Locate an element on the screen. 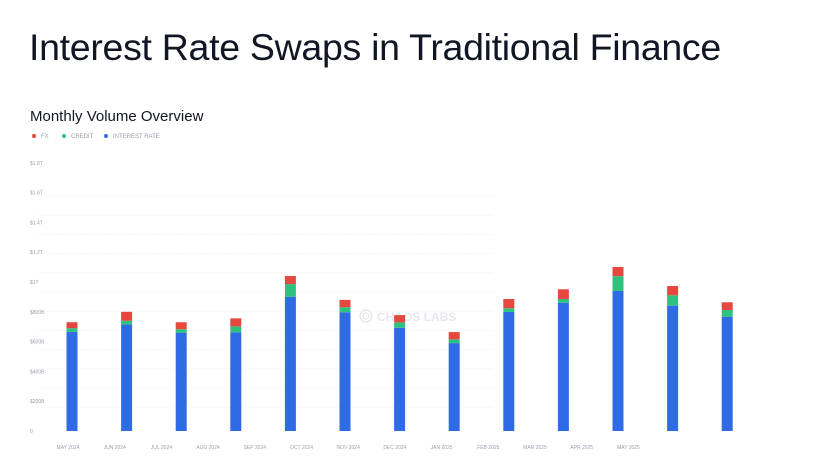 The height and width of the screenshot is (468, 830). x-tick-label: FEB 2025 is located at coordinates (488, 448).